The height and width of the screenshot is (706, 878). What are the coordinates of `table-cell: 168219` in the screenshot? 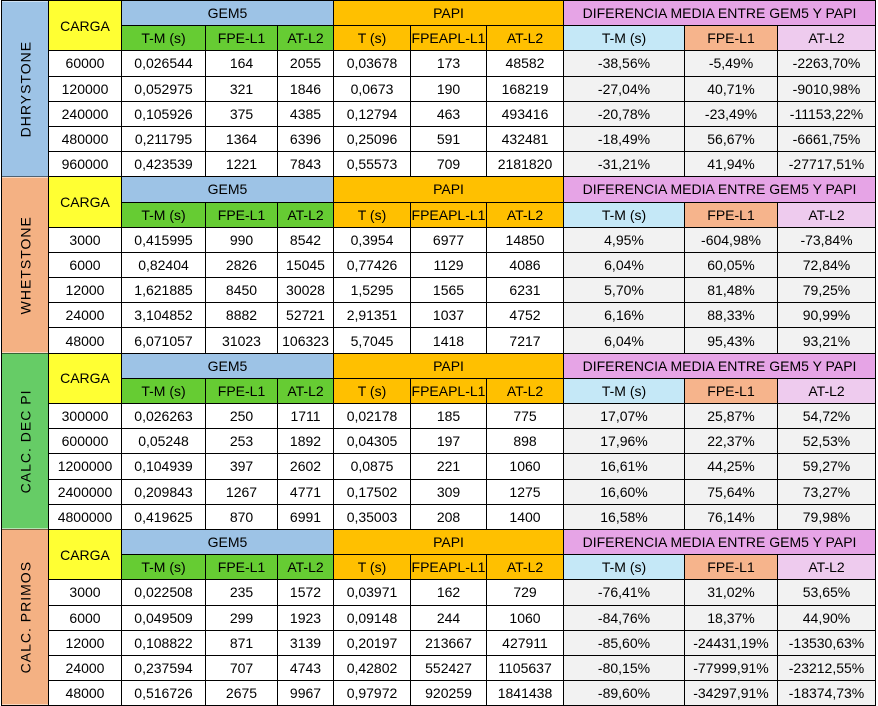 It's located at (525, 88).